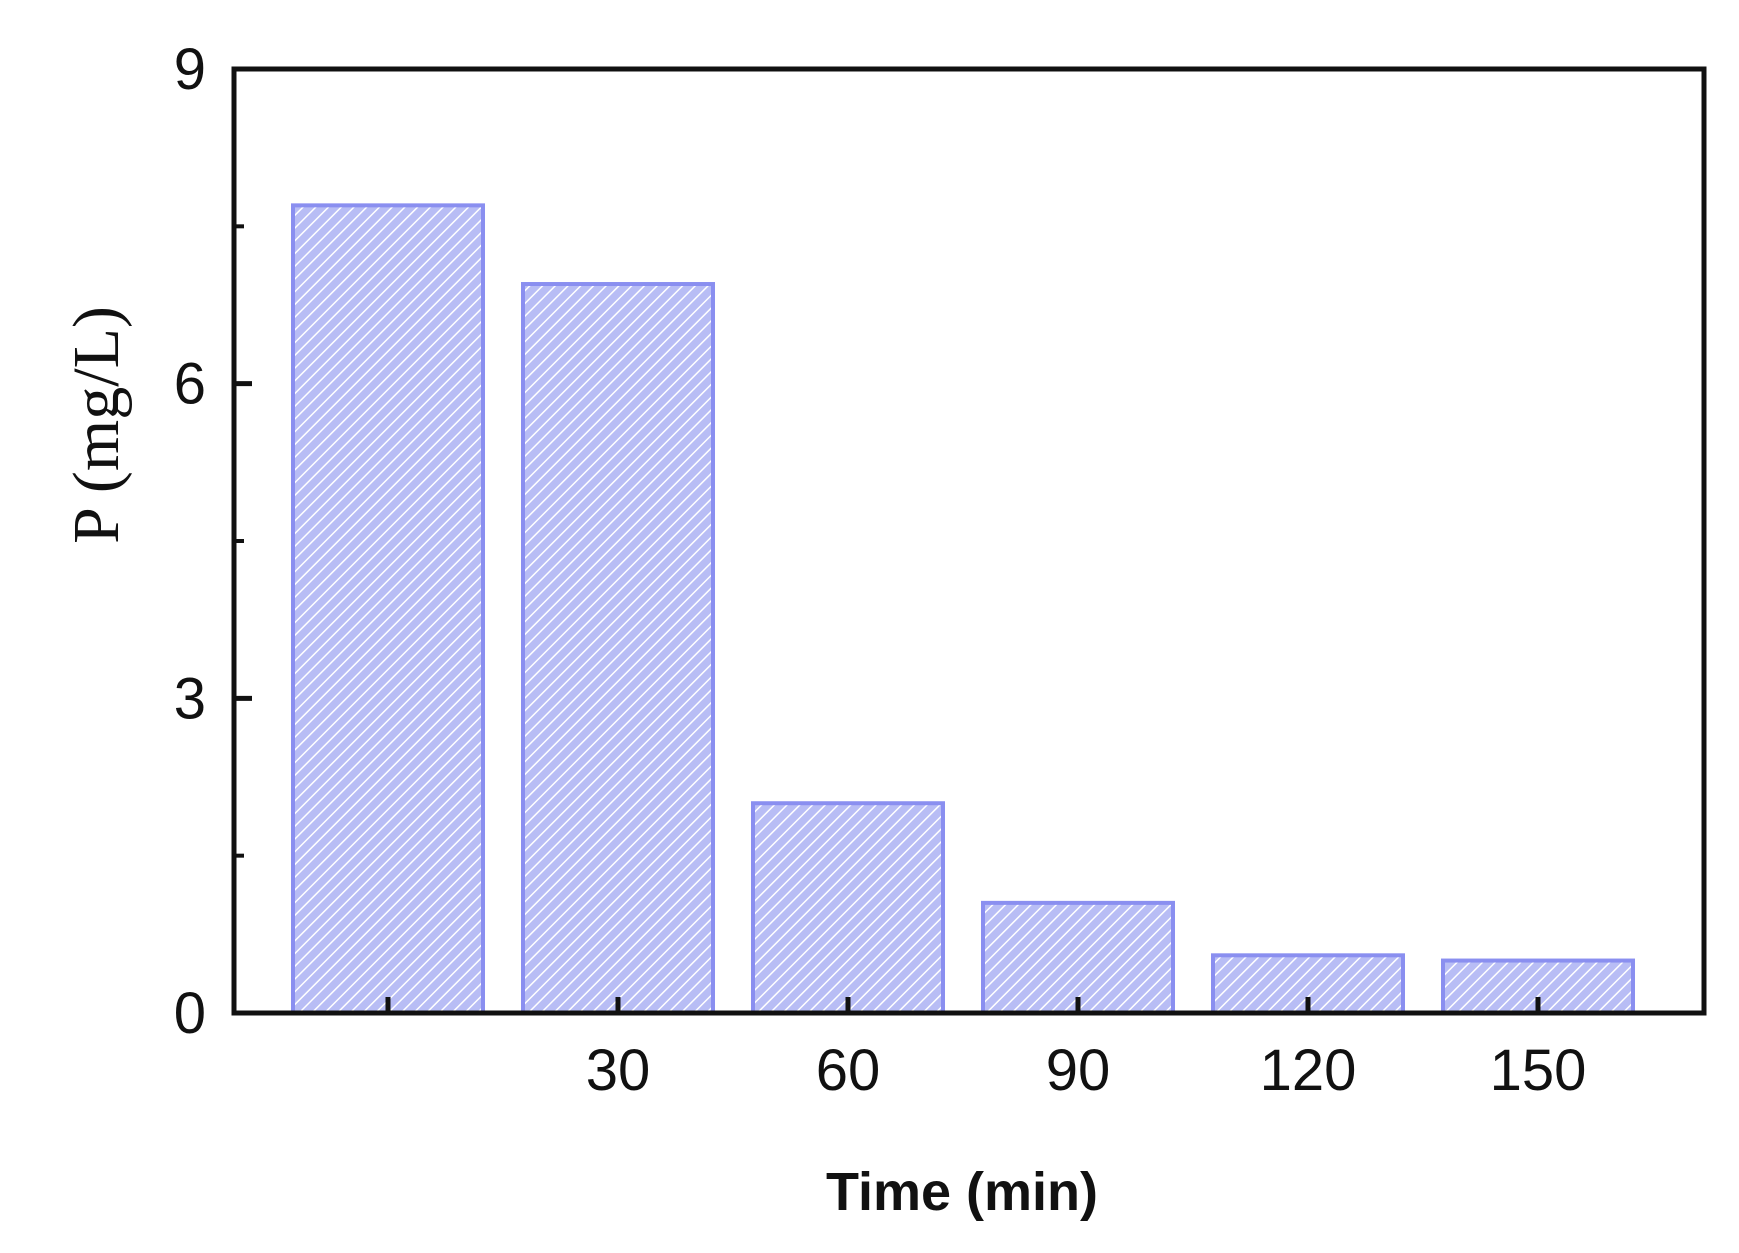  What do you see at coordinates (1538, 1070) in the screenshot?
I see `x-tick-label: 150` at bounding box center [1538, 1070].